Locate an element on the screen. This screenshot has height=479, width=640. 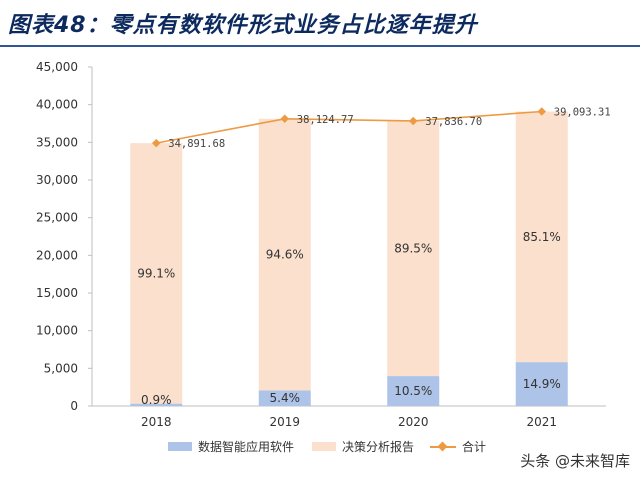
y-tick-label: 25,000 is located at coordinates (57, 218).